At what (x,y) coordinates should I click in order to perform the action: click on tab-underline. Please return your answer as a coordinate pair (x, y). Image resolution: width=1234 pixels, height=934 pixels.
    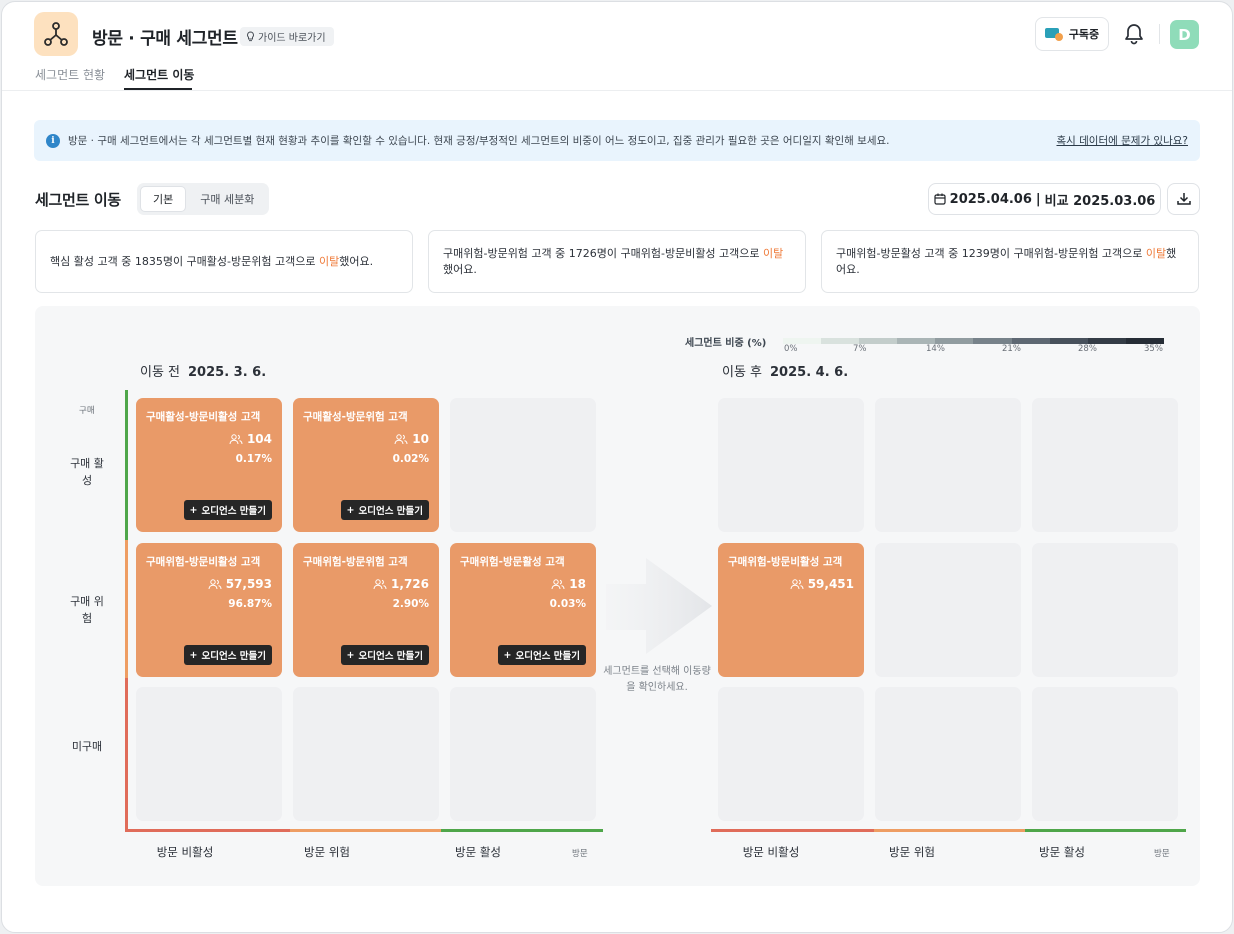
    Looking at the image, I should click on (158, 89).